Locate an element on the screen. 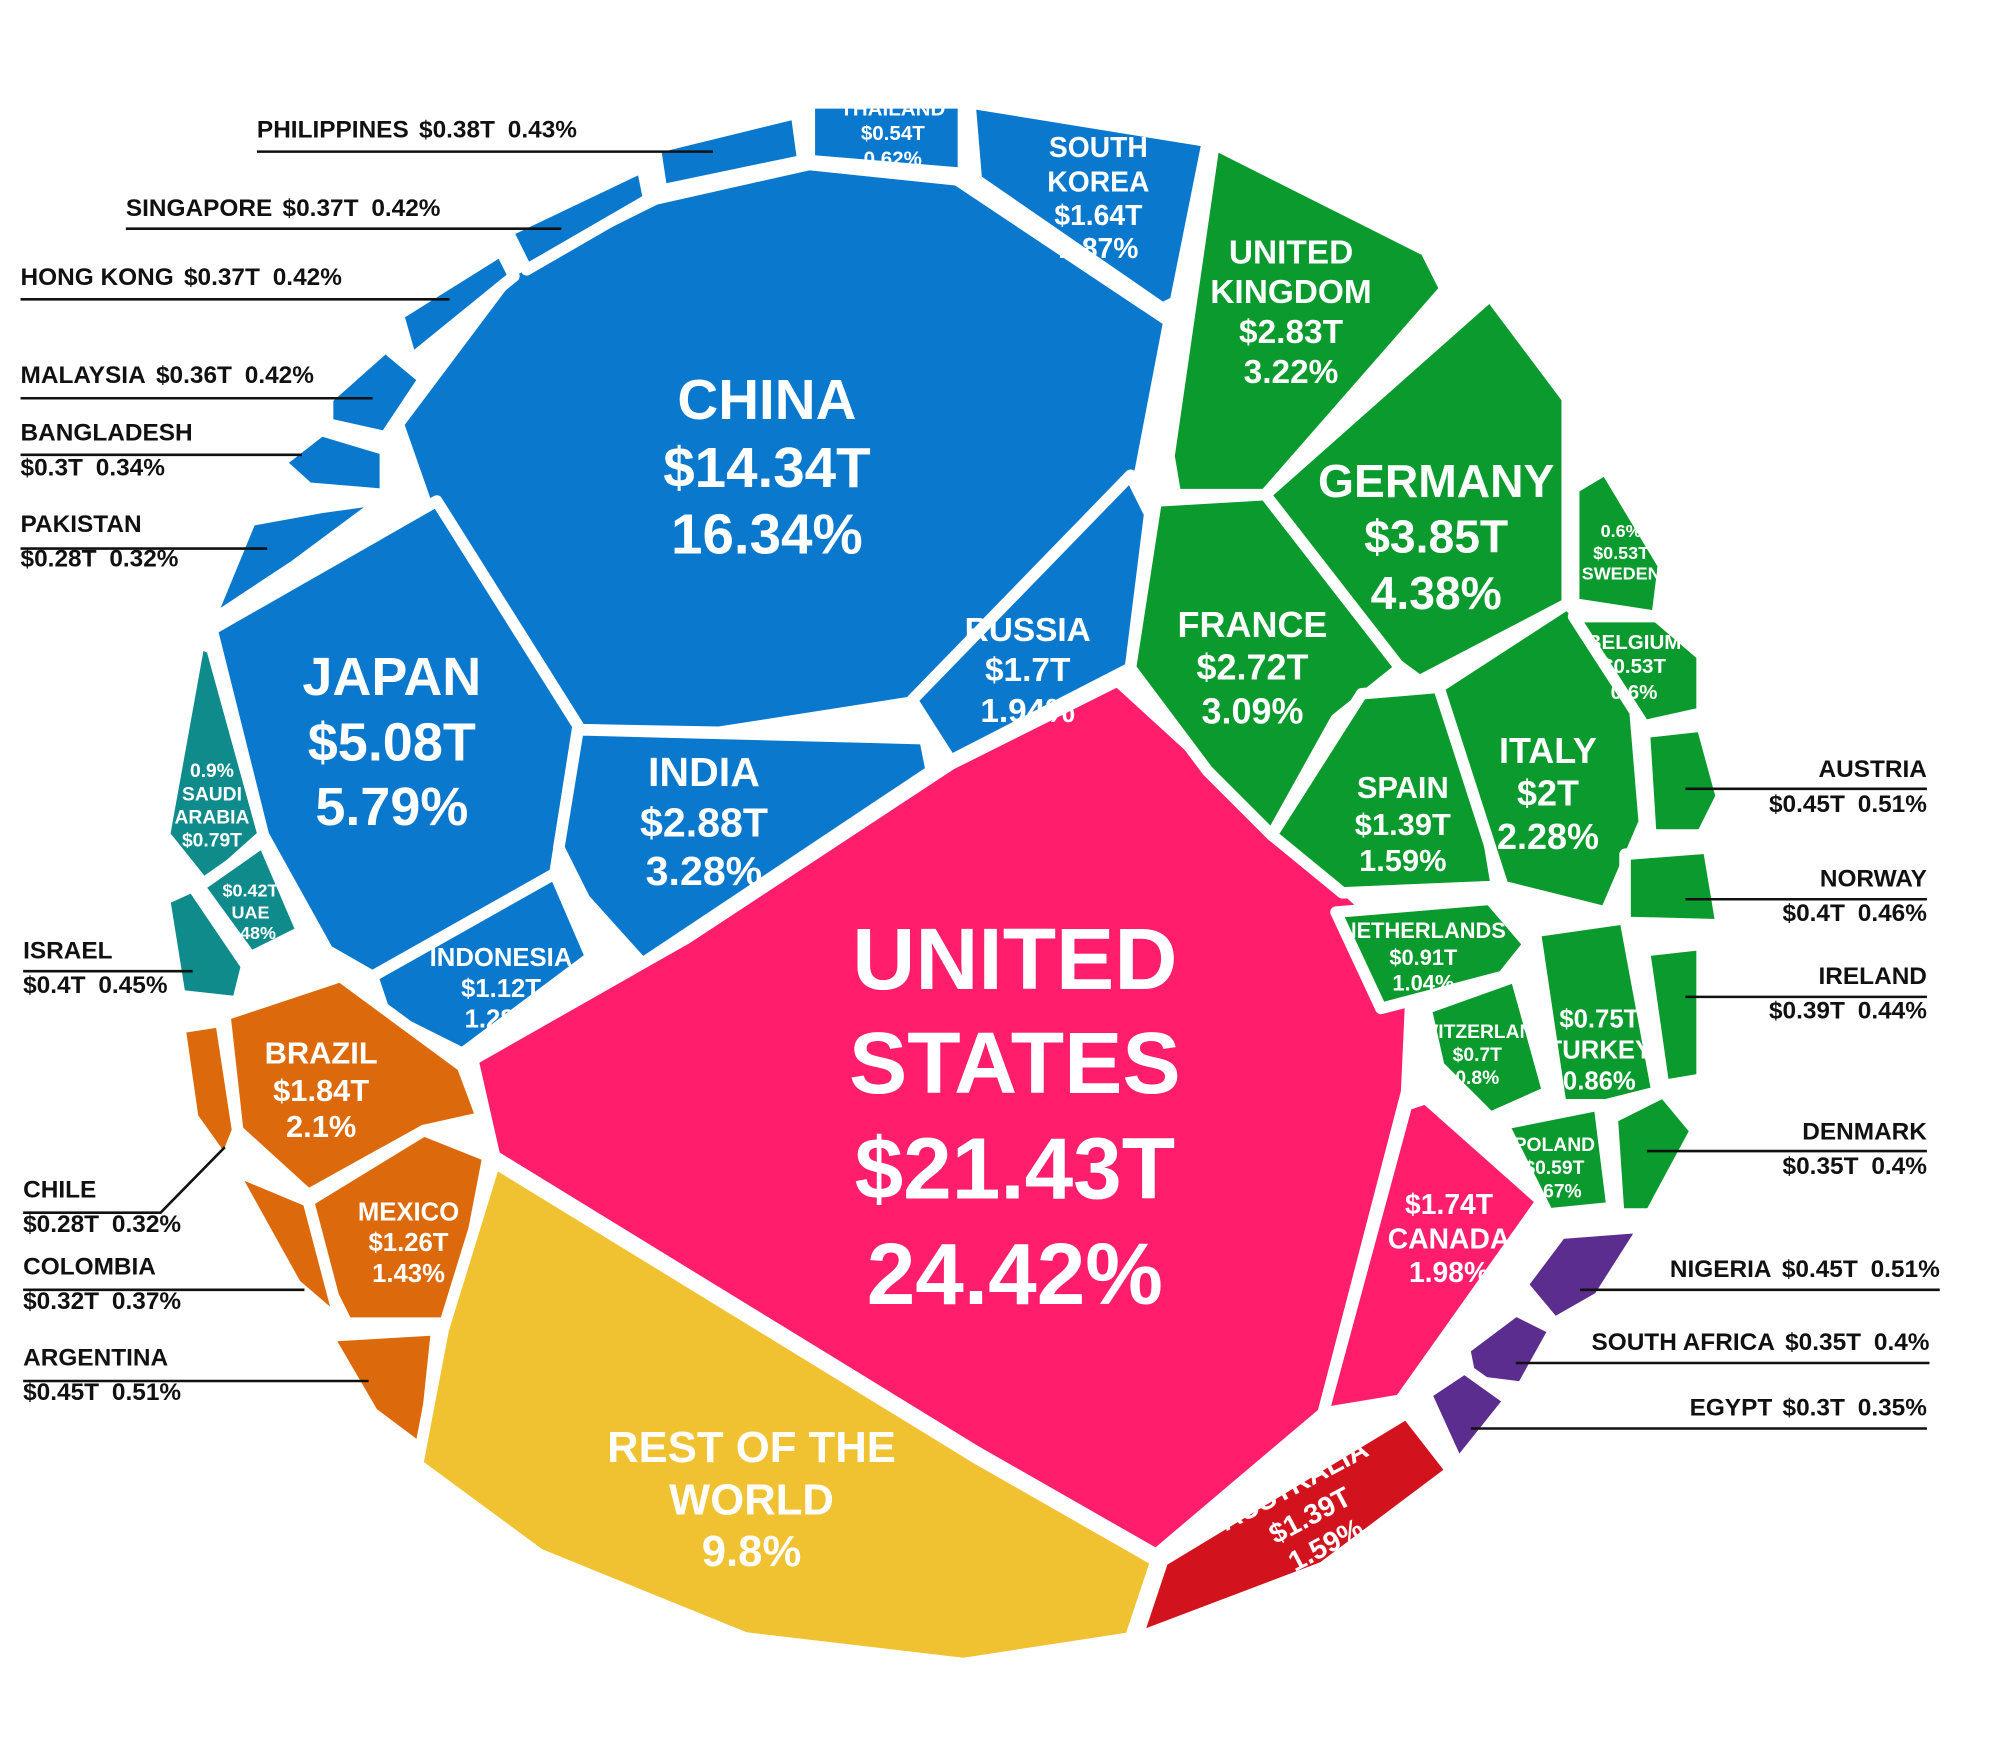  value-label: $1.26T is located at coordinates (408, 1243).